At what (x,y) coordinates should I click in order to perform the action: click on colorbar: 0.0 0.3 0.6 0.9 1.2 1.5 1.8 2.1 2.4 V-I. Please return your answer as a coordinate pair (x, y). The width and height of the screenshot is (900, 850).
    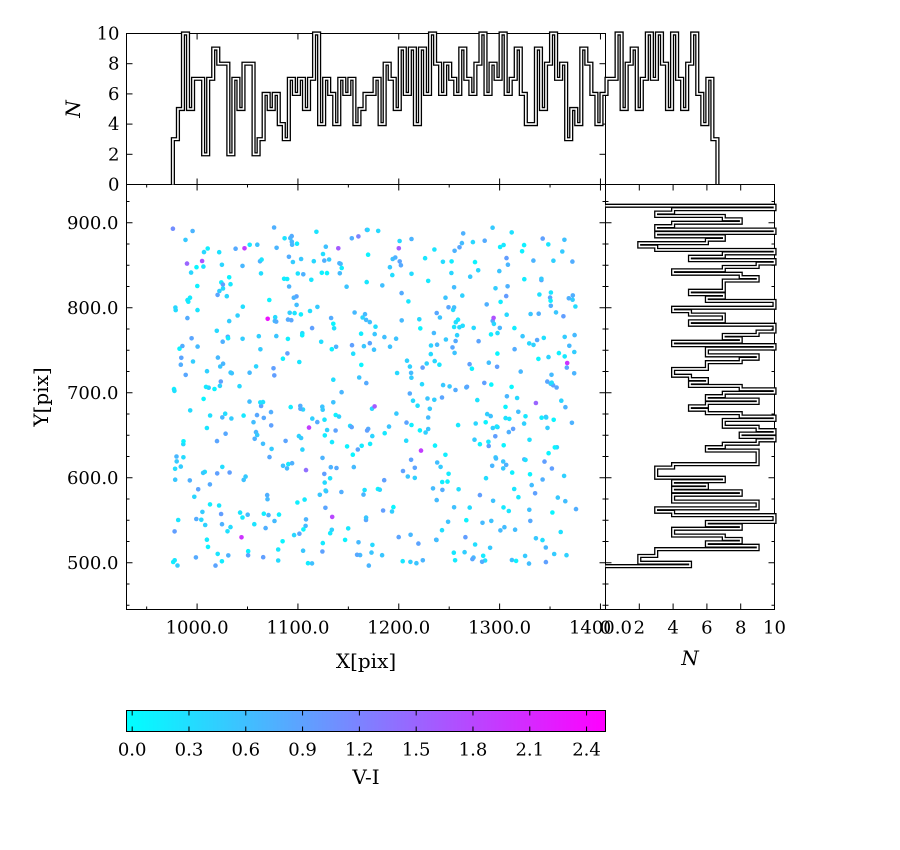
    Looking at the image, I should click on (362, 749).